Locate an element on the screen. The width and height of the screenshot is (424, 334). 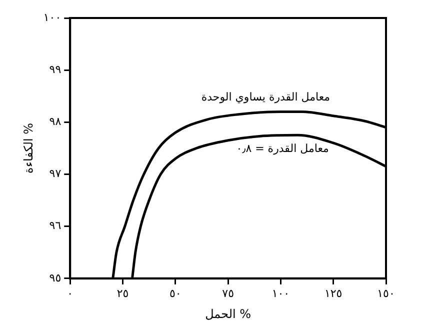
x-tick-label: ١٠٠ is located at coordinates (281, 293).